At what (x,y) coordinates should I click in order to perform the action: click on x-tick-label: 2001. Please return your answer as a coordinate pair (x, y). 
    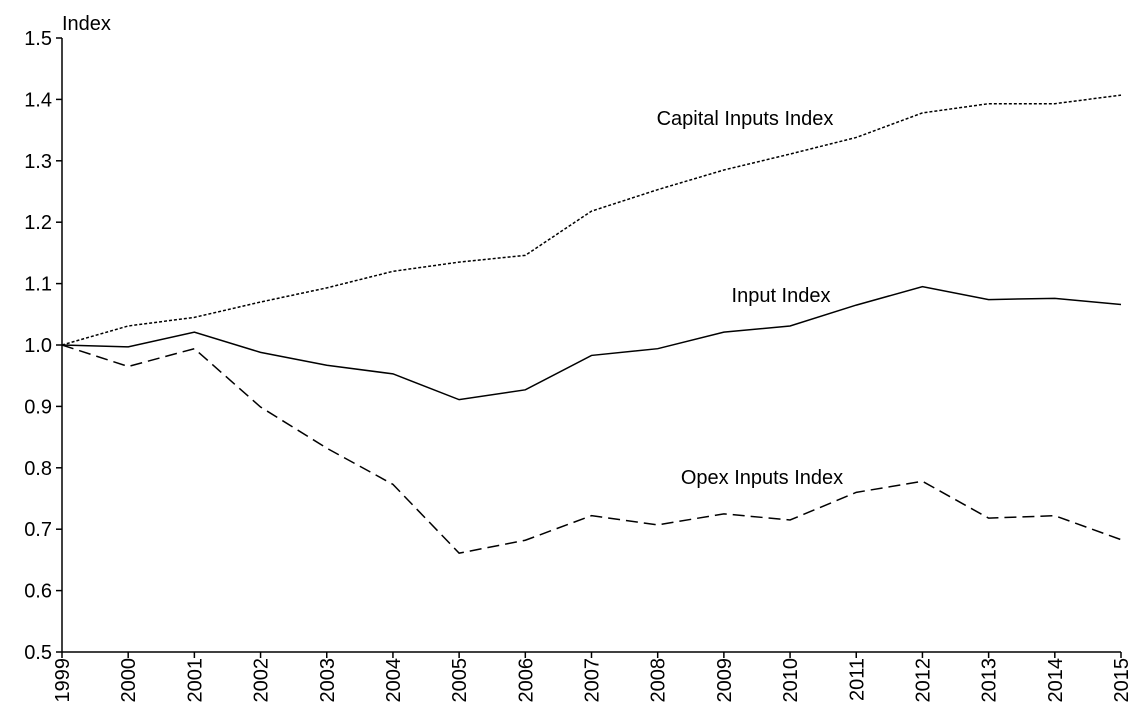
    Looking at the image, I should click on (195, 680).